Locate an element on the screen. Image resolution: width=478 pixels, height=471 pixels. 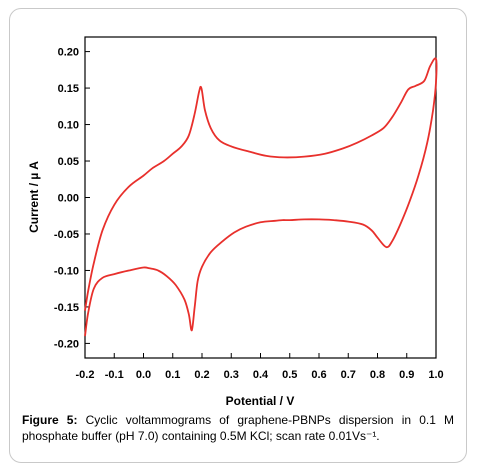
x-tick-label: 0.9 is located at coordinates (406, 375).